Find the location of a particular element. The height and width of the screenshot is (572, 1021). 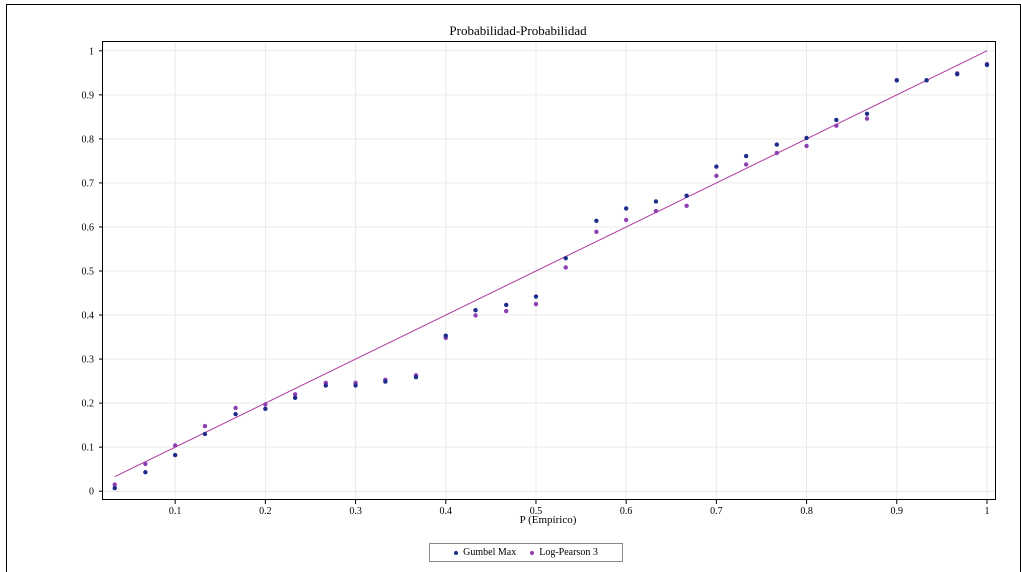

x-tick-label: 0.8 is located at coordinates (806, 511).